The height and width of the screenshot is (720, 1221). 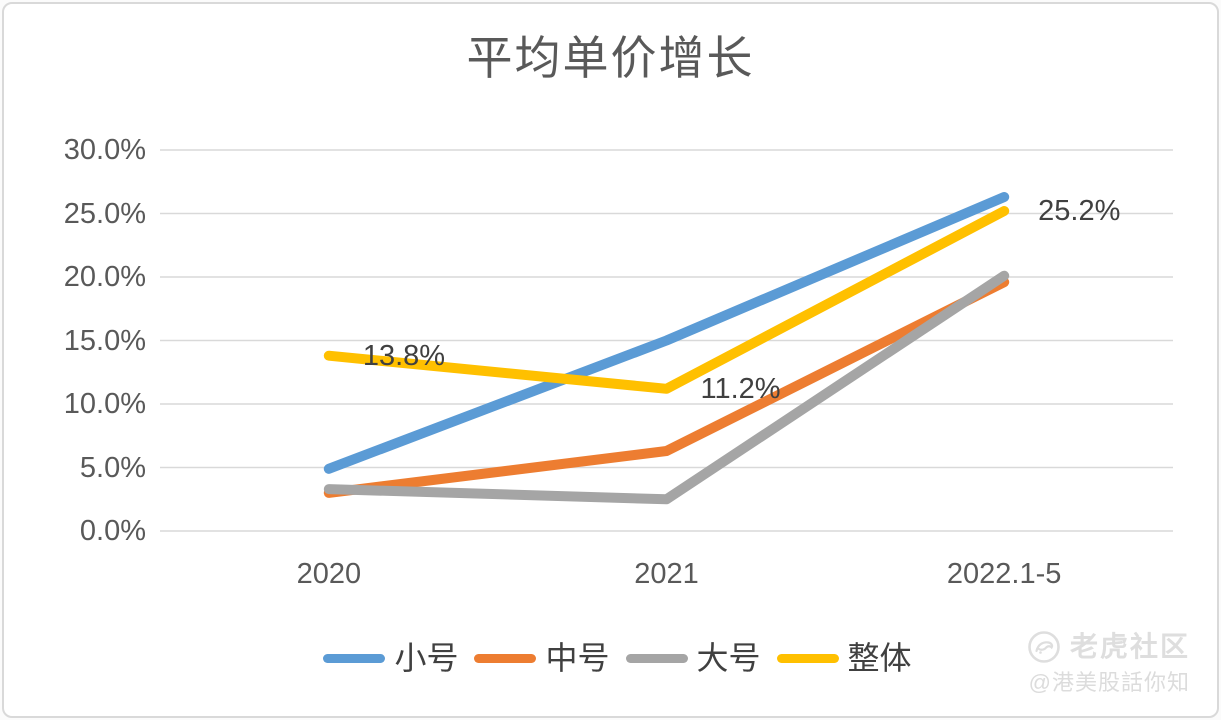 I want to click on legend-item-3: 整体, so click(x=844, y=658).